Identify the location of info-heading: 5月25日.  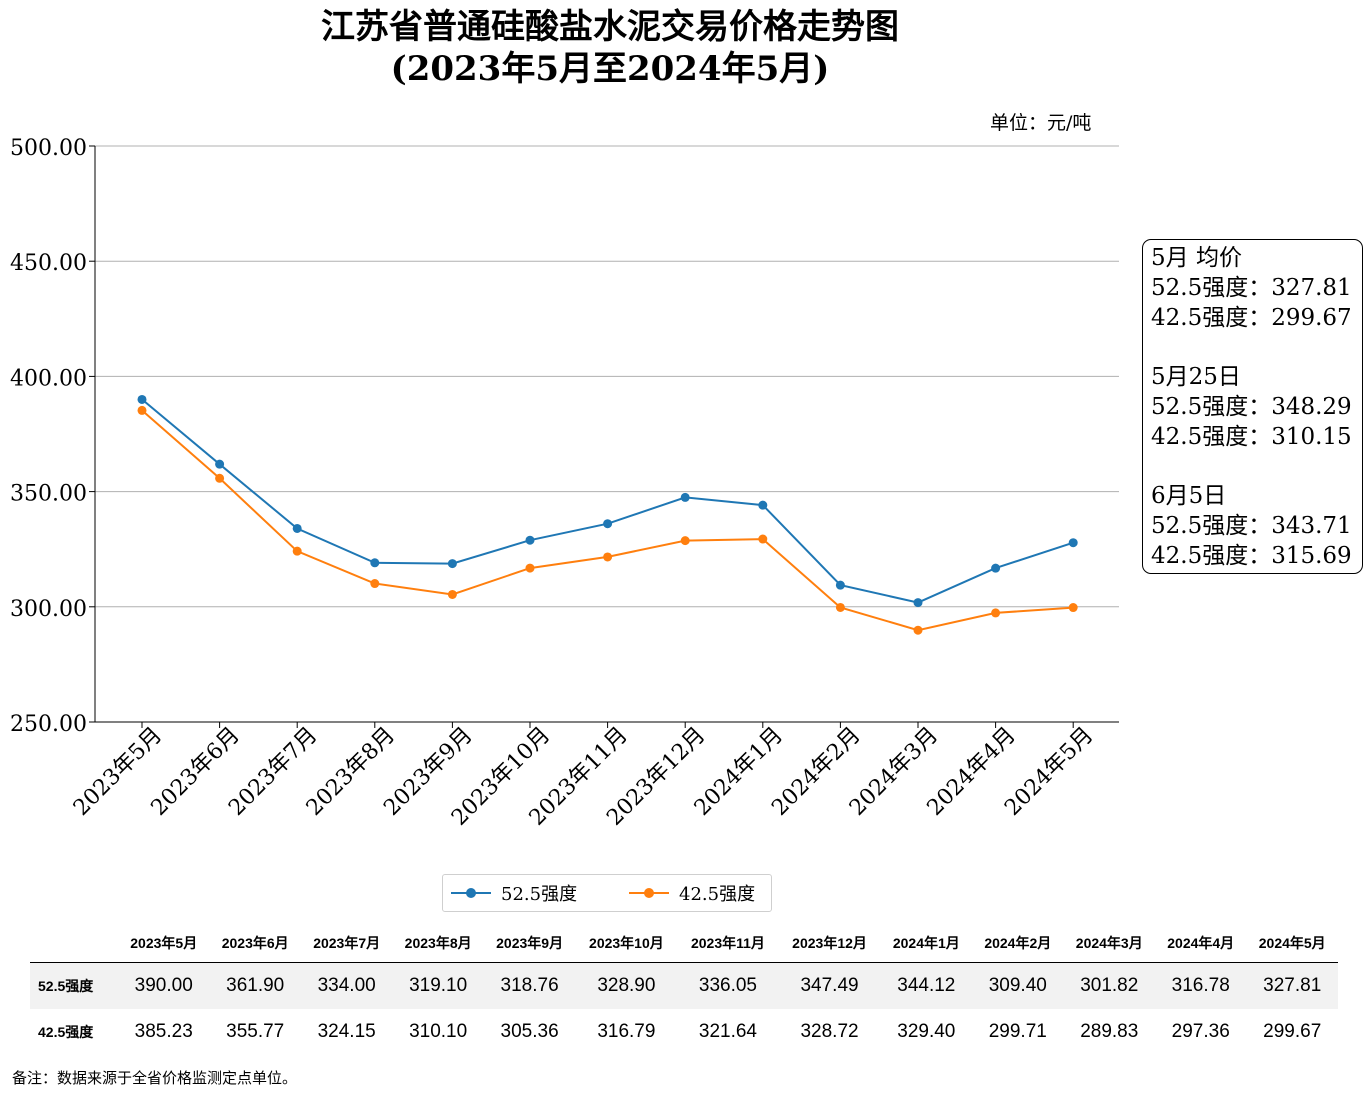
(1196, 377).